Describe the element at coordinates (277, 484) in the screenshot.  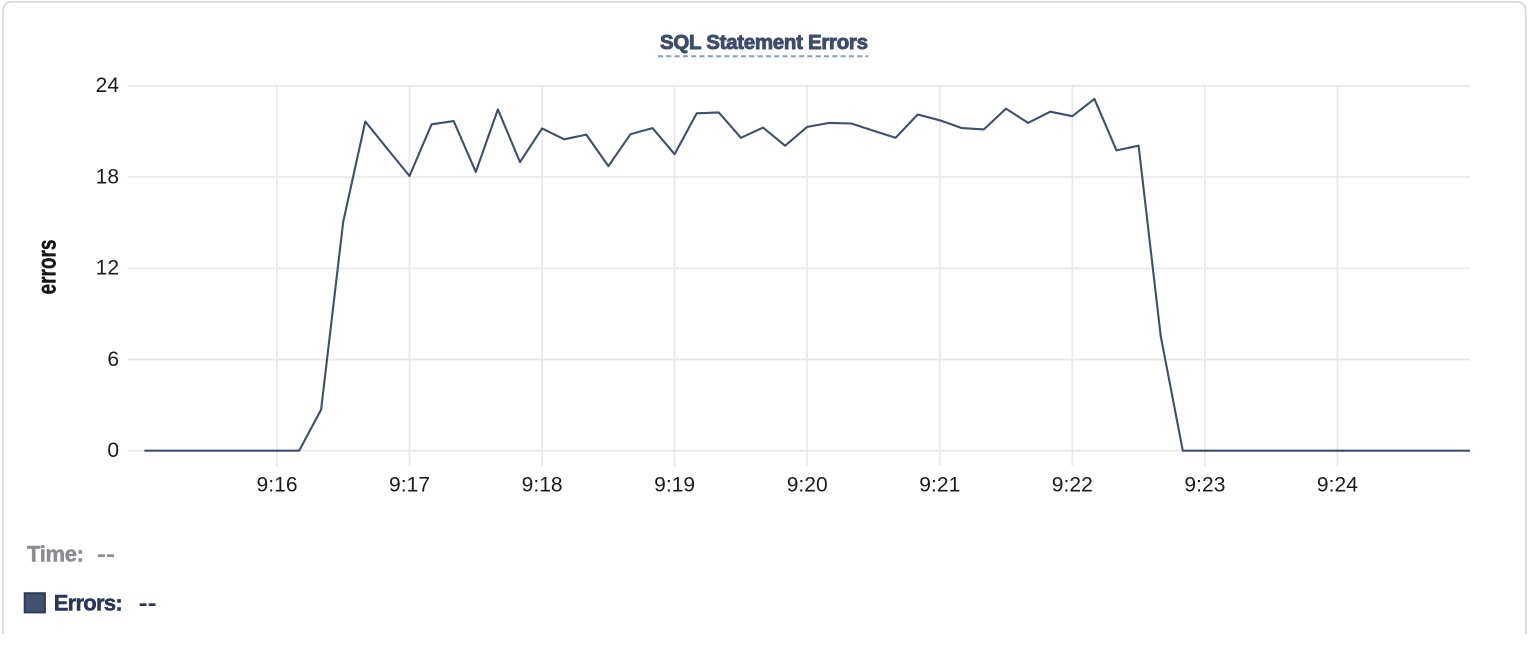
I see `svg-text: 9:16` at that location.